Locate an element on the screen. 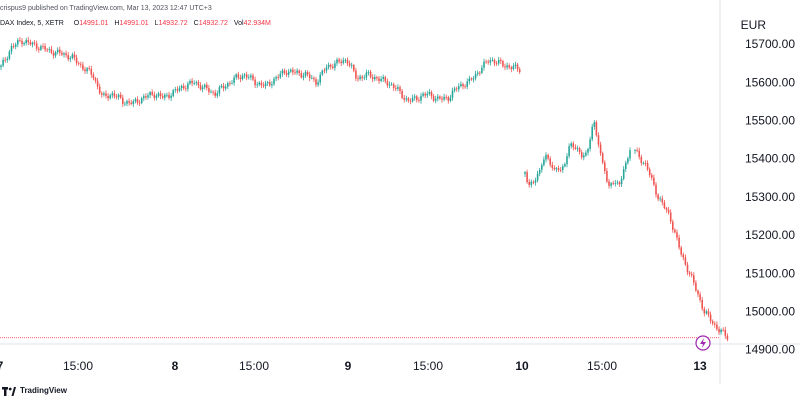 Image resolution: width=800 pixels, height=400 pixels. y-tick-label: 15200.00 is located at coordinates (770, 235).